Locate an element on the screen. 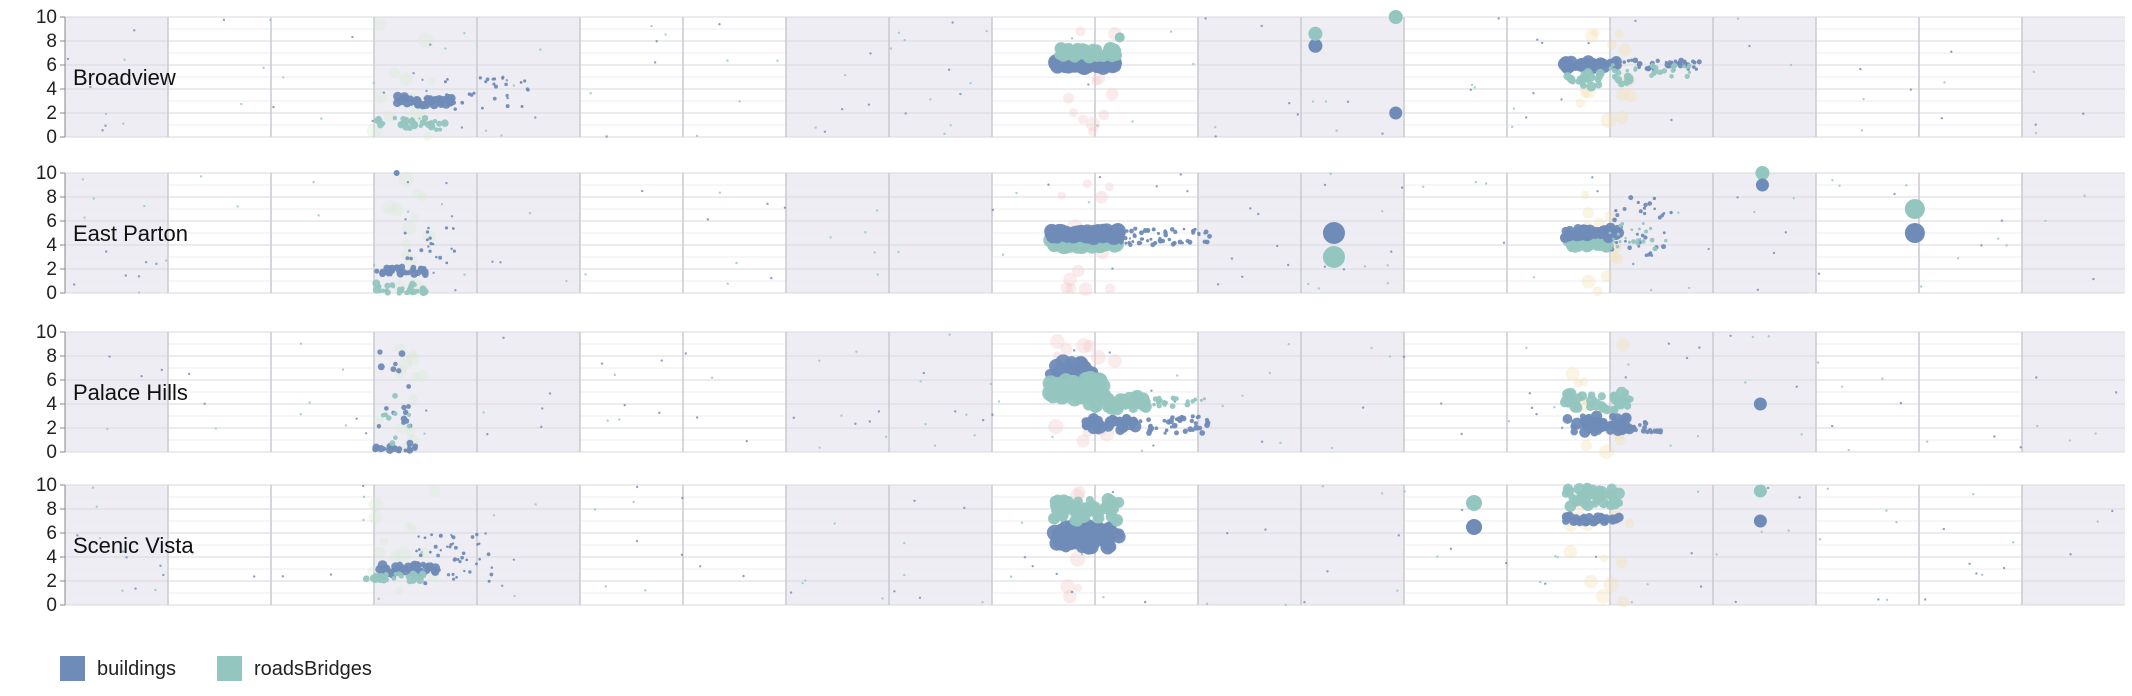 This screenshot has height=696, width=2132. panel-title: Palace Hills is located at coordinates (130, 392).